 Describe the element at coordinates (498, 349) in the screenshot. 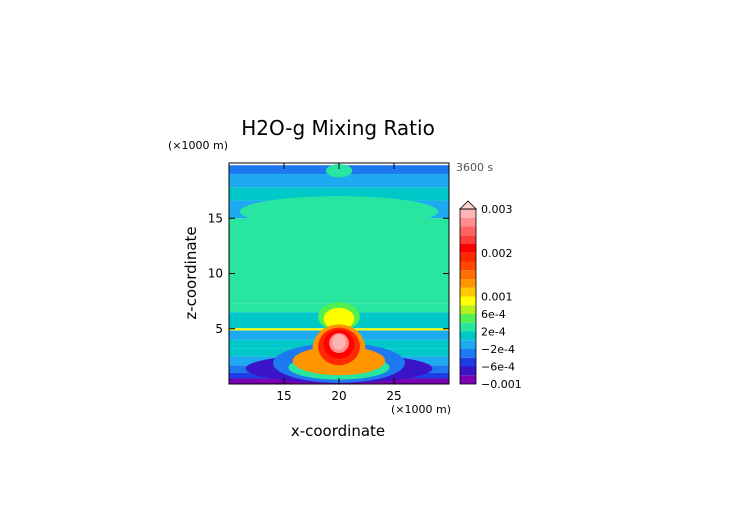

I see `colorbar-label: −2e-4` at that location.